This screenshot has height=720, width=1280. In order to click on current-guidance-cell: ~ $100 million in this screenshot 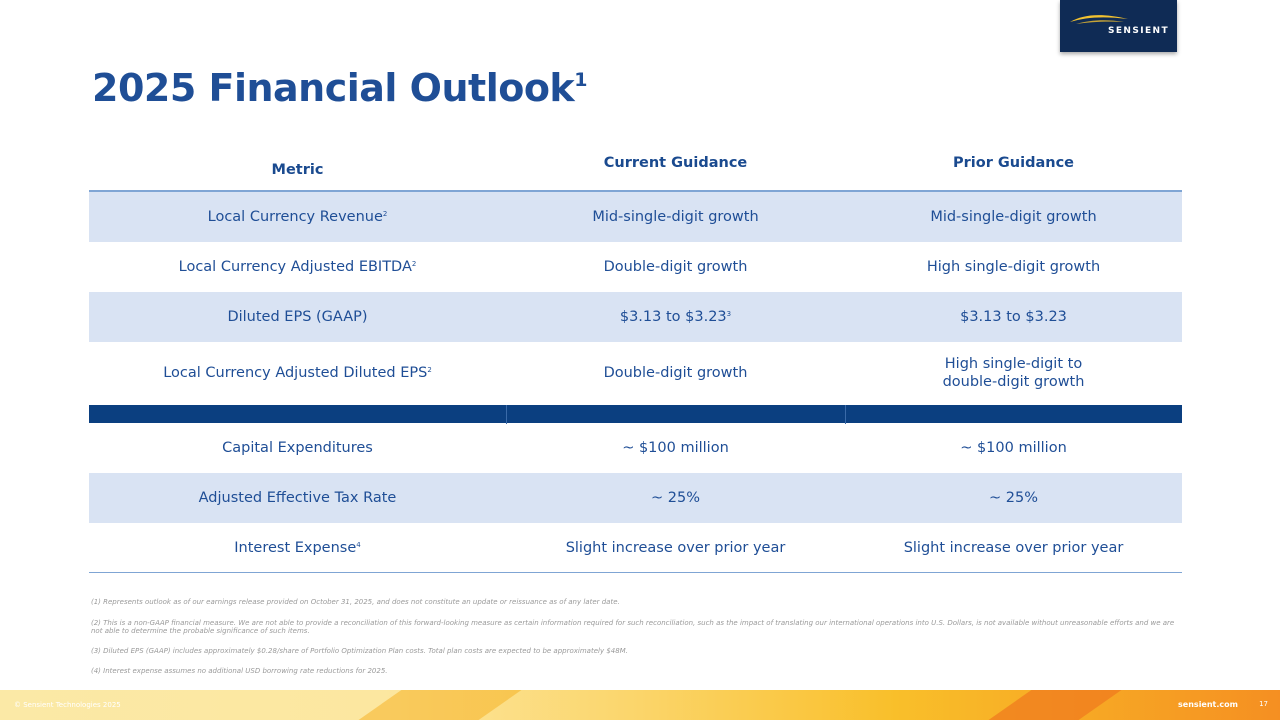, I will do `click(675, 448)`.